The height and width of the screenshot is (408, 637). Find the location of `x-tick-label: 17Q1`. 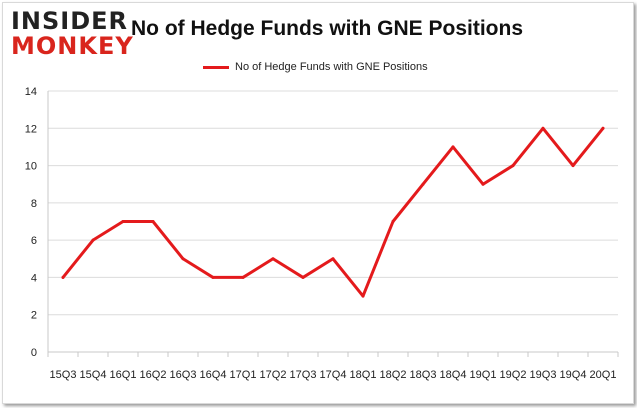

x-tick-label: 17Q1 is located at coordinates (243, 375).